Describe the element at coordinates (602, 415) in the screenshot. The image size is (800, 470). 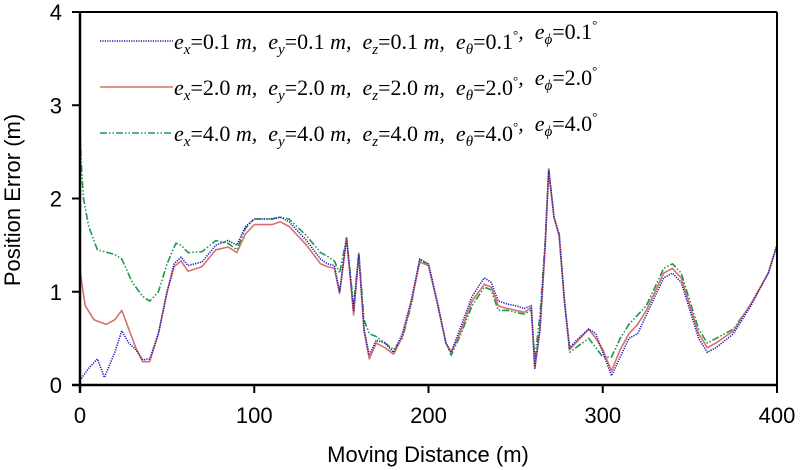
I see `x-tick-label: 300` at that location.